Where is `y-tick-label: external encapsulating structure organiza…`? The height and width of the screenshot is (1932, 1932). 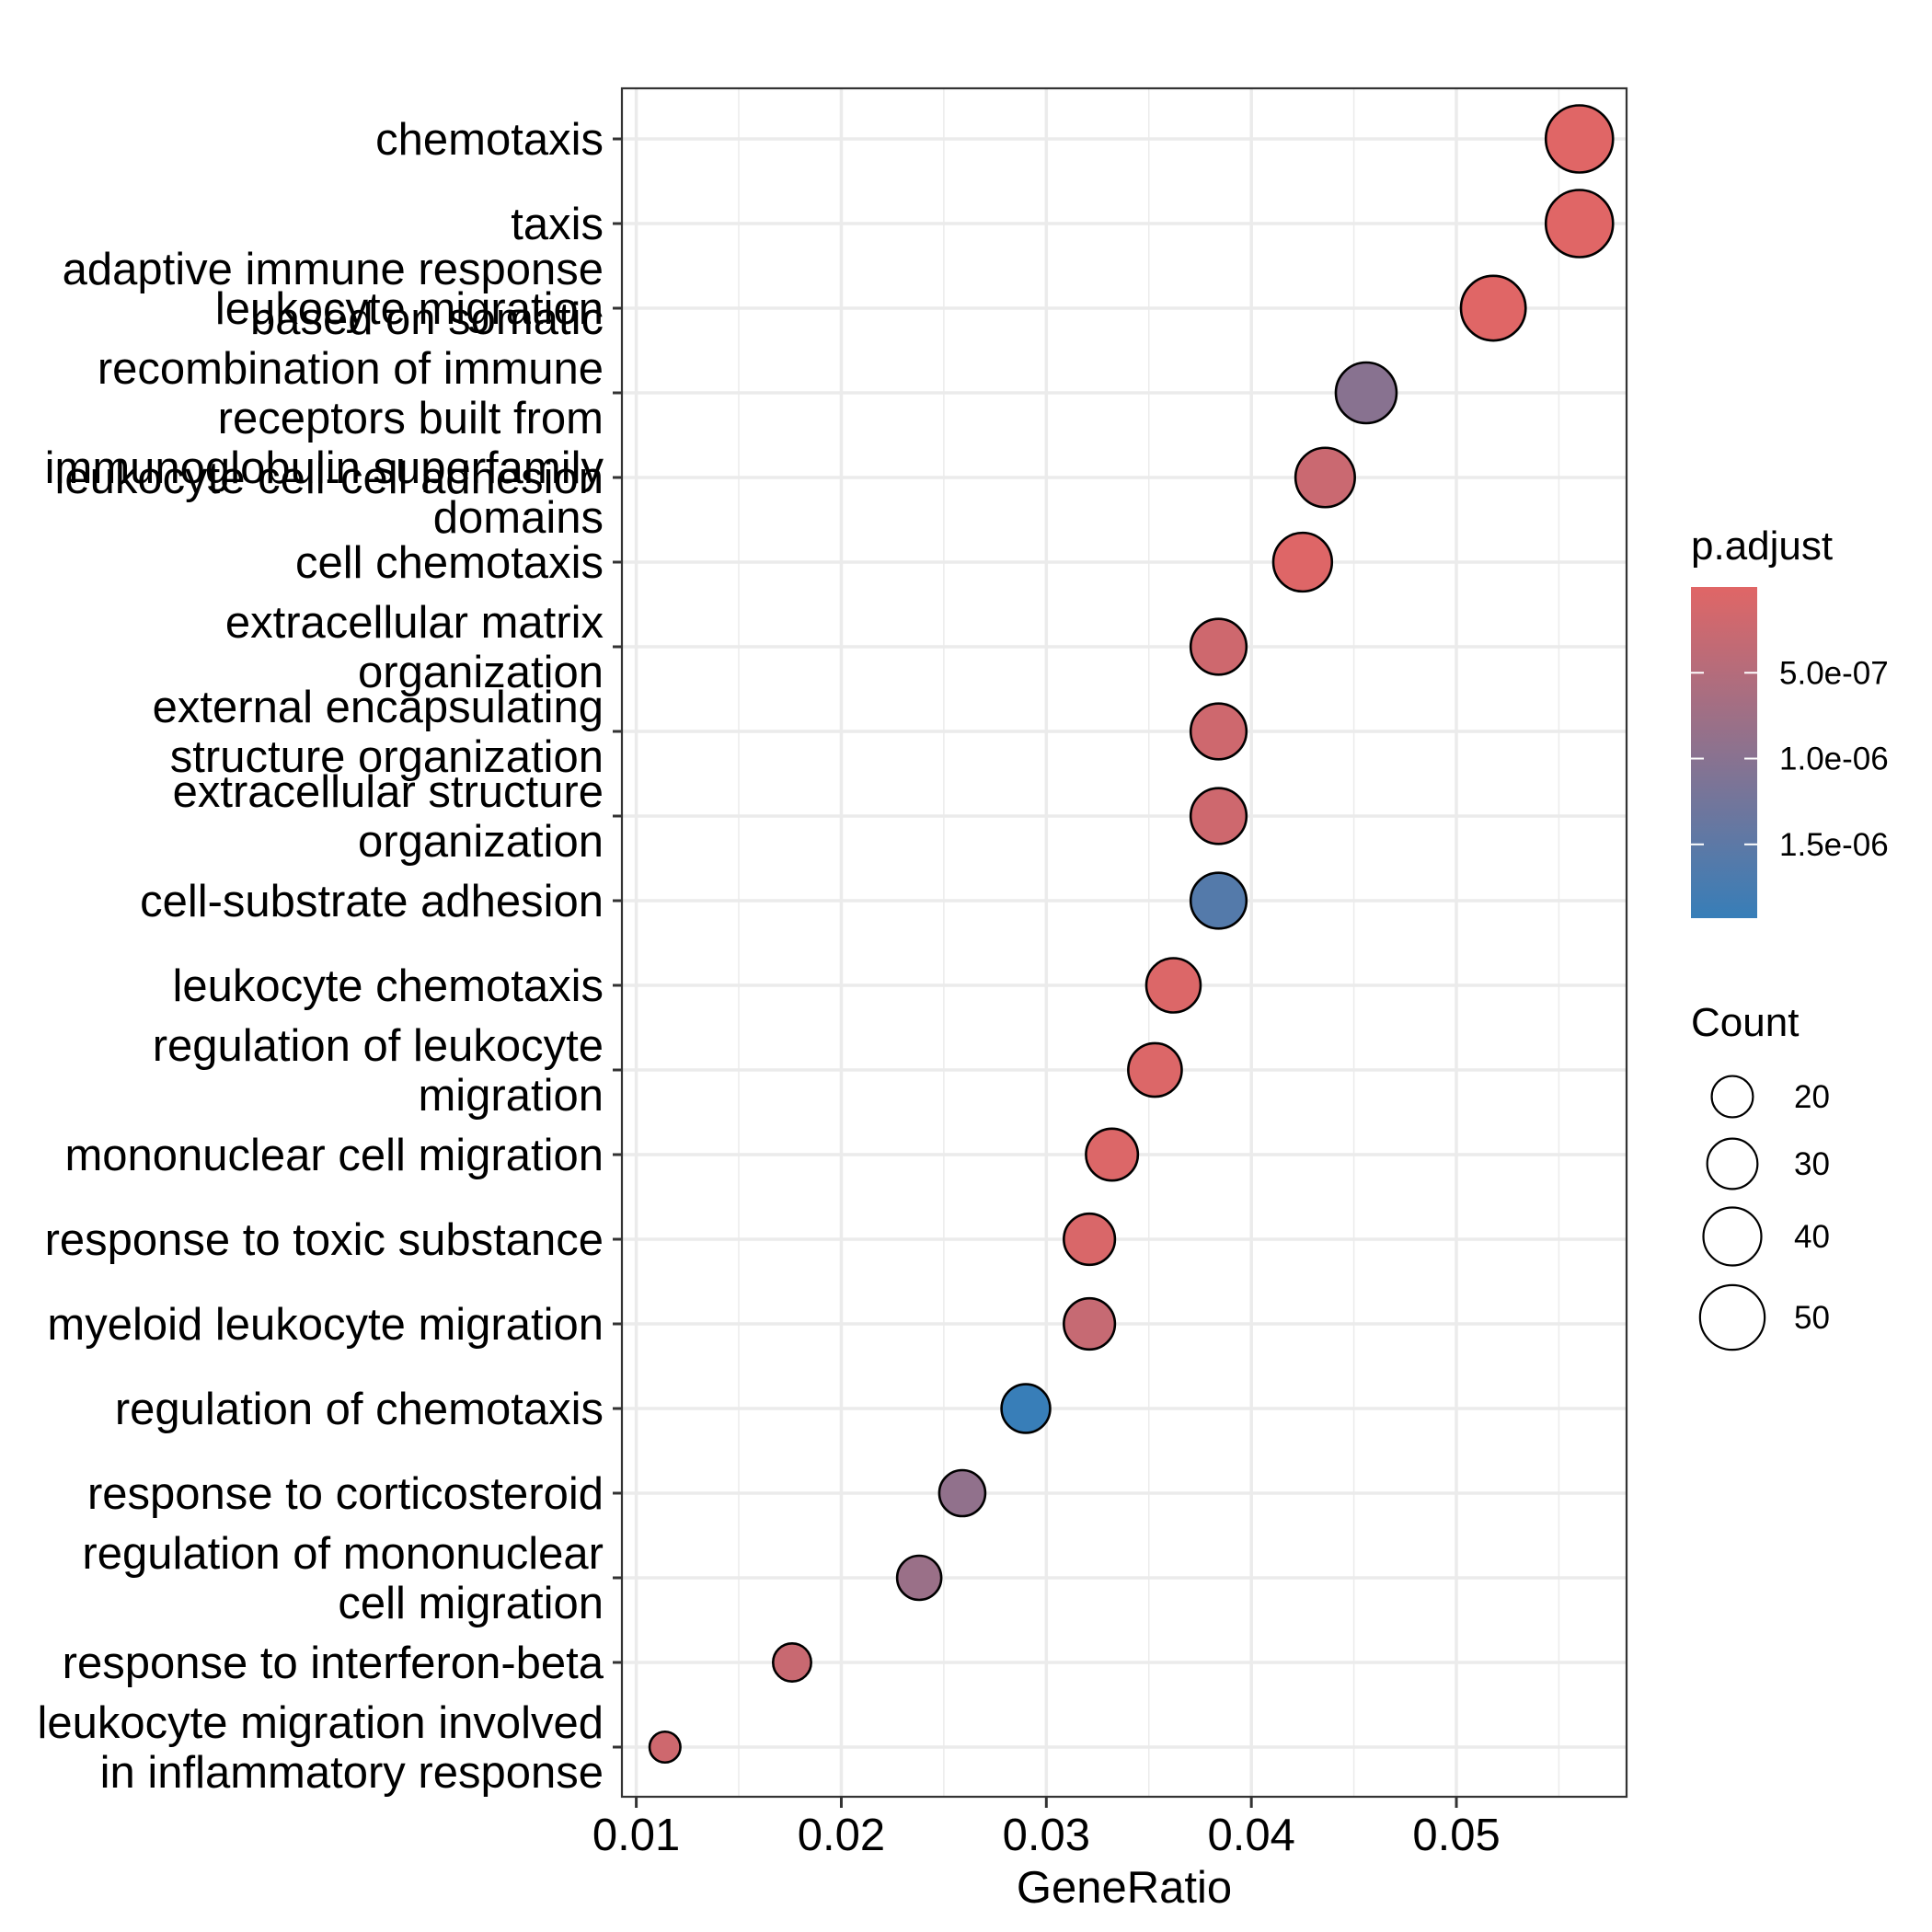 y-tick-label: external encapsulating structure organiza… is located at coordinates (378, 732).